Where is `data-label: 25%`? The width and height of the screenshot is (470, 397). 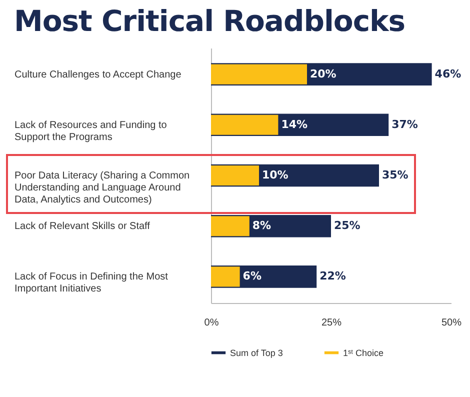 data-label: 25% is located at coordinates (347, 225).